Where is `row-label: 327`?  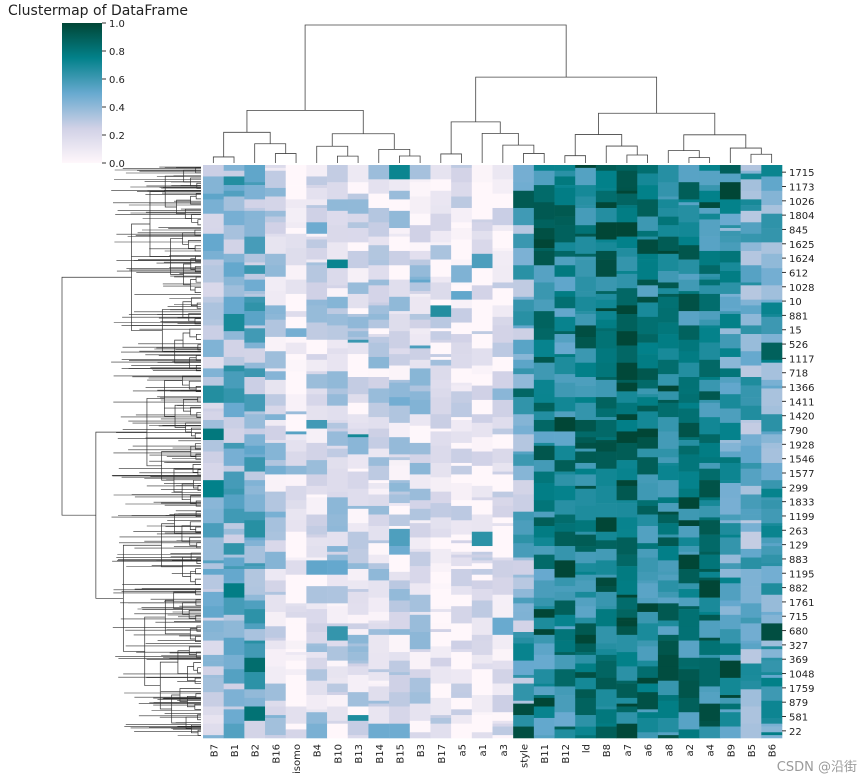
row-label: 327 is located at coordinates (798, 646).